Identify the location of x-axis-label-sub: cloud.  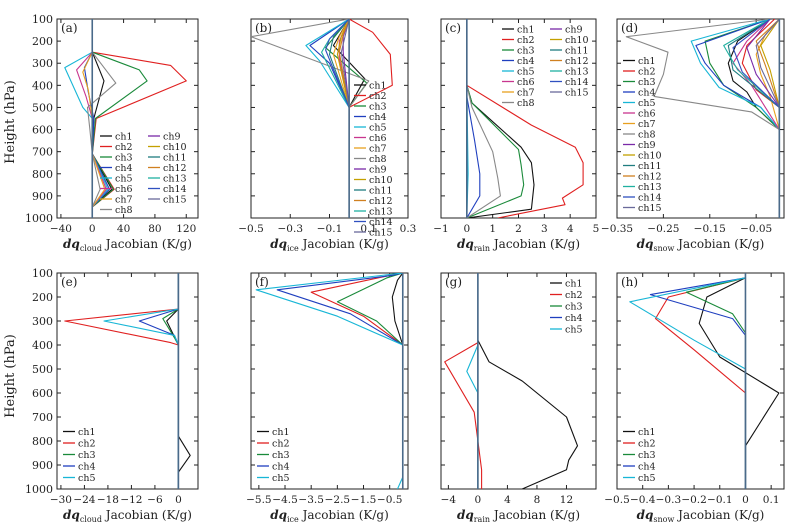
(91, 248).